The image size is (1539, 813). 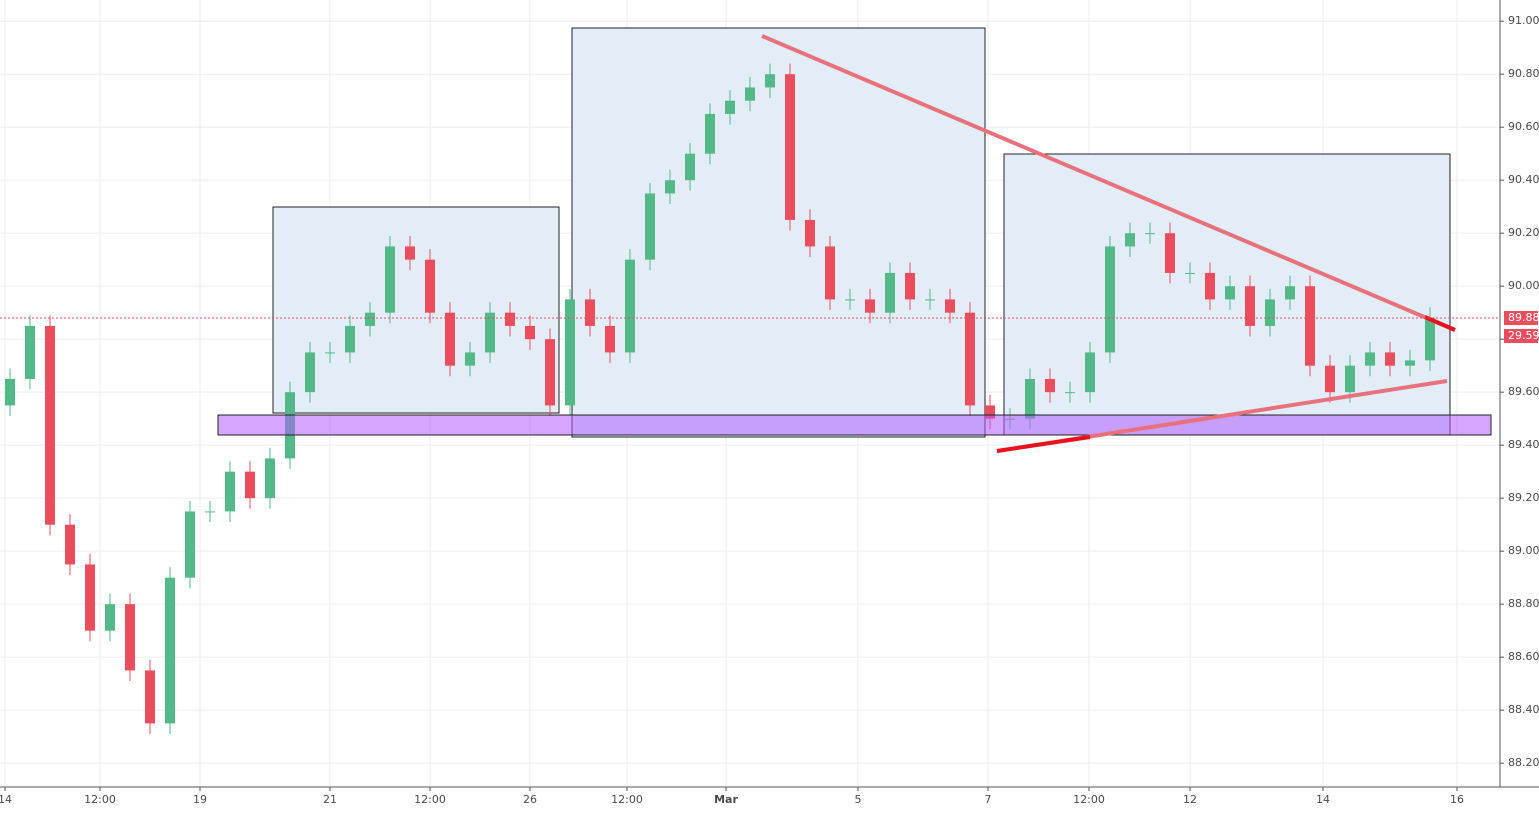 I want to click on y-tick-label: 90.80, so click(x=1523, y=73).